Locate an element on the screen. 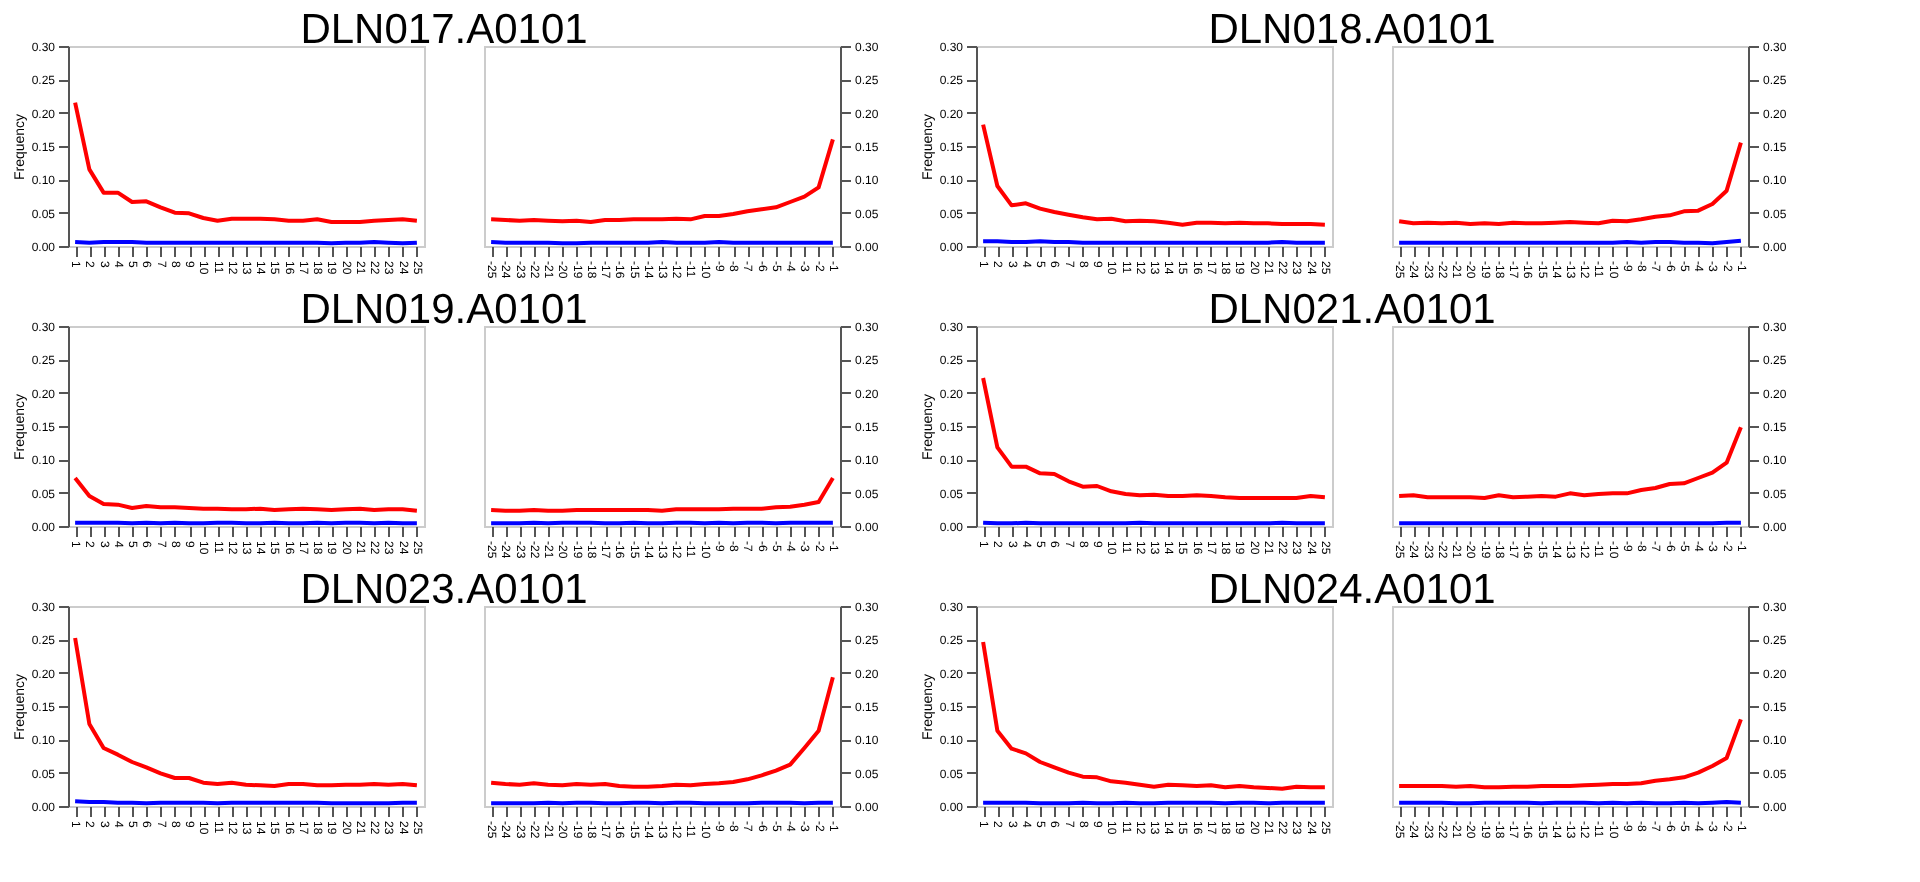 The image size is (1920, 882). chart-title: DLN024.A0101 is located at coordinates (1352, 590).